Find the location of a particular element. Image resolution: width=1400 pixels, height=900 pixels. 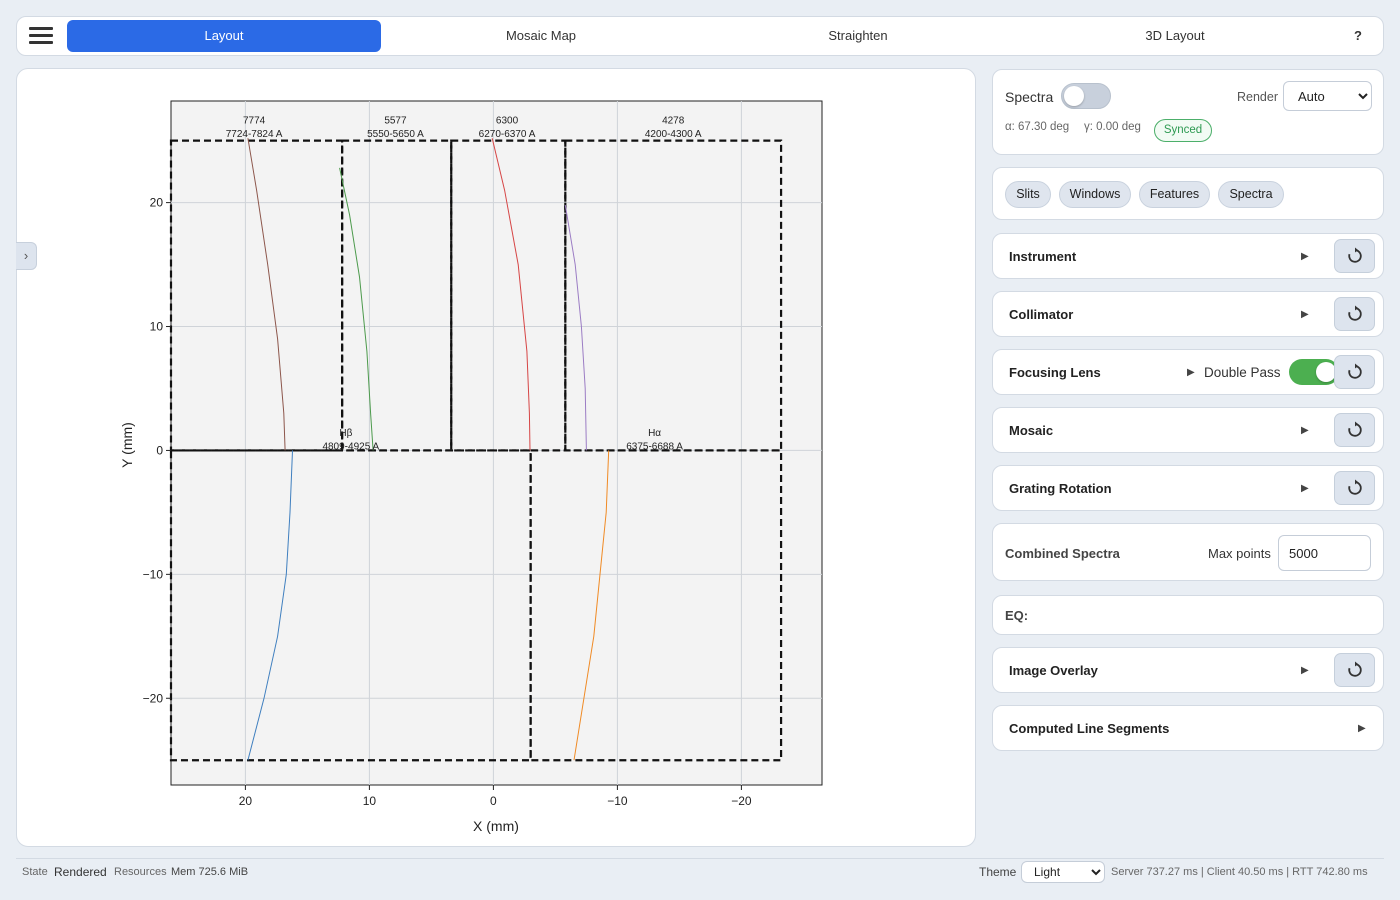

eq-label: EQ: is located at coordinates (1017, 615).